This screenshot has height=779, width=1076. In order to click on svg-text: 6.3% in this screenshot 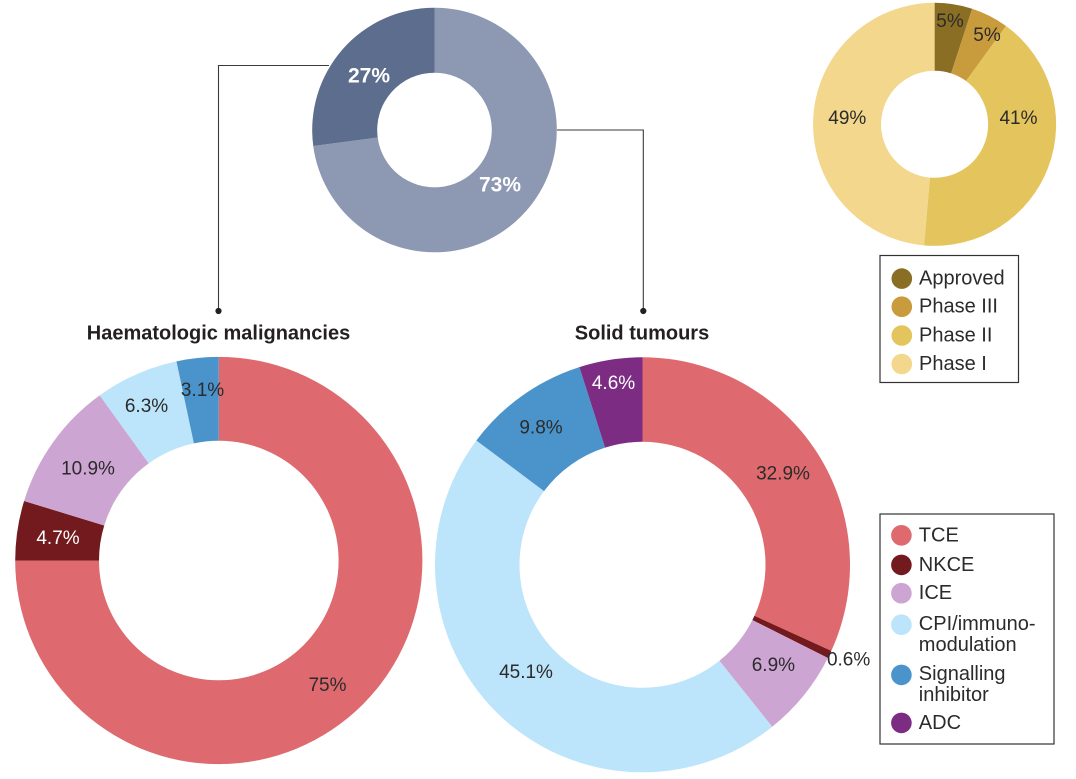, I will do `click(146, 406)`.